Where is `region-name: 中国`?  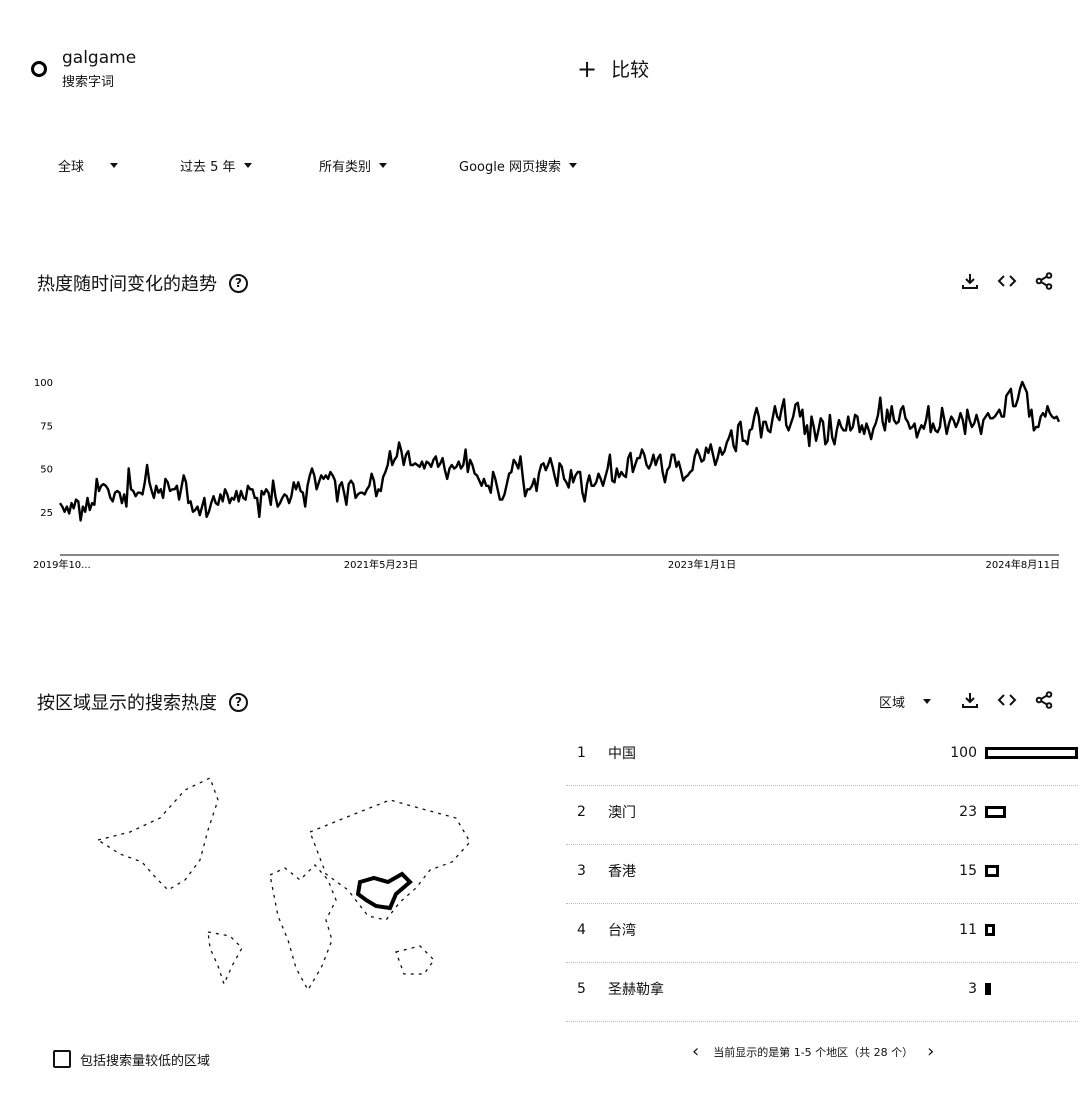 region-name: 中国 is located at coordinates (622, 754).